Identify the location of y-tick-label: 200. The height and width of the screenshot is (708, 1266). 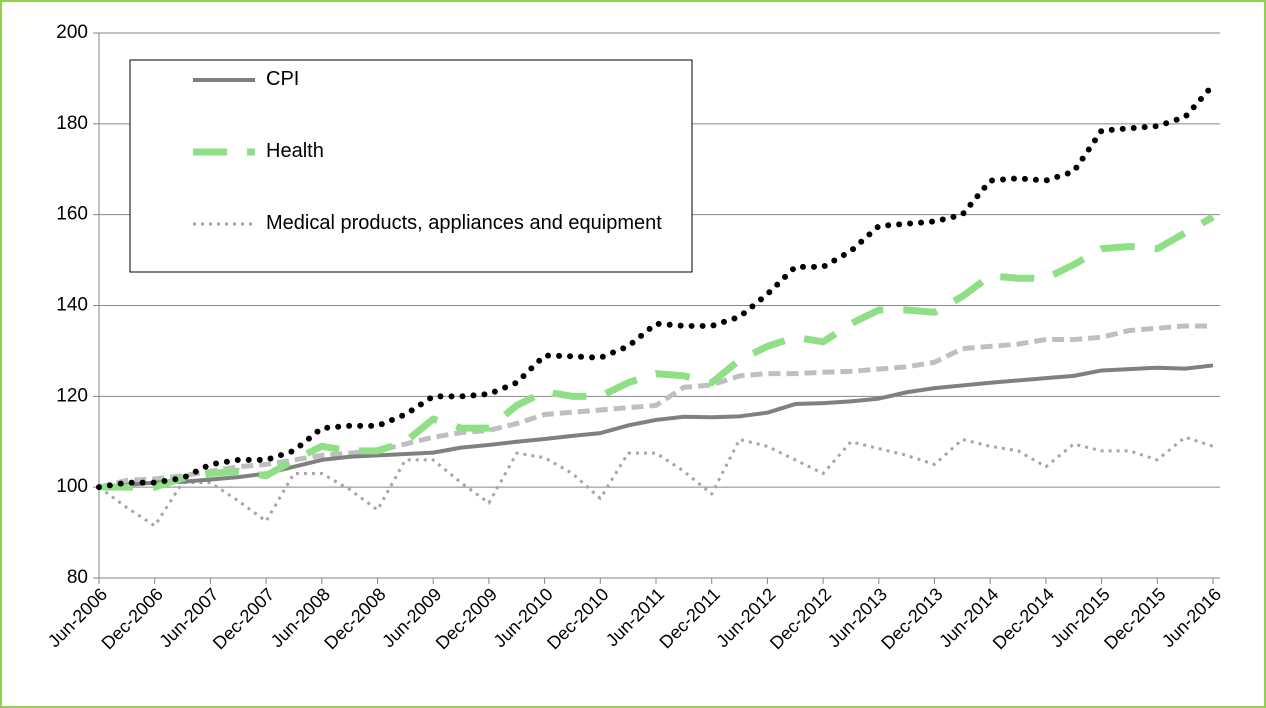
(72, 32).